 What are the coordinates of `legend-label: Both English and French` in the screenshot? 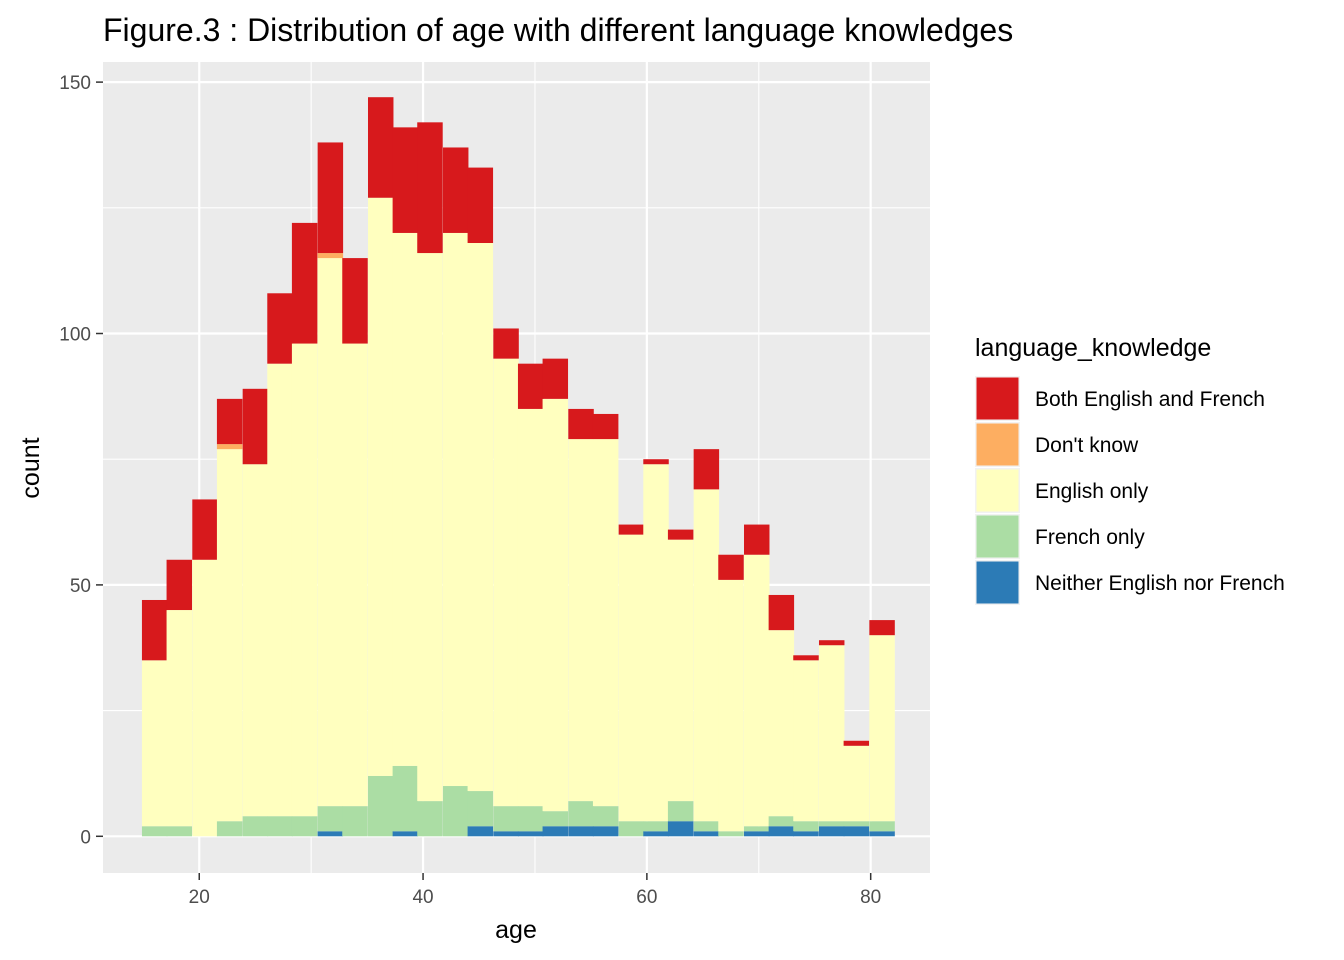 It's located at (1150, 399).